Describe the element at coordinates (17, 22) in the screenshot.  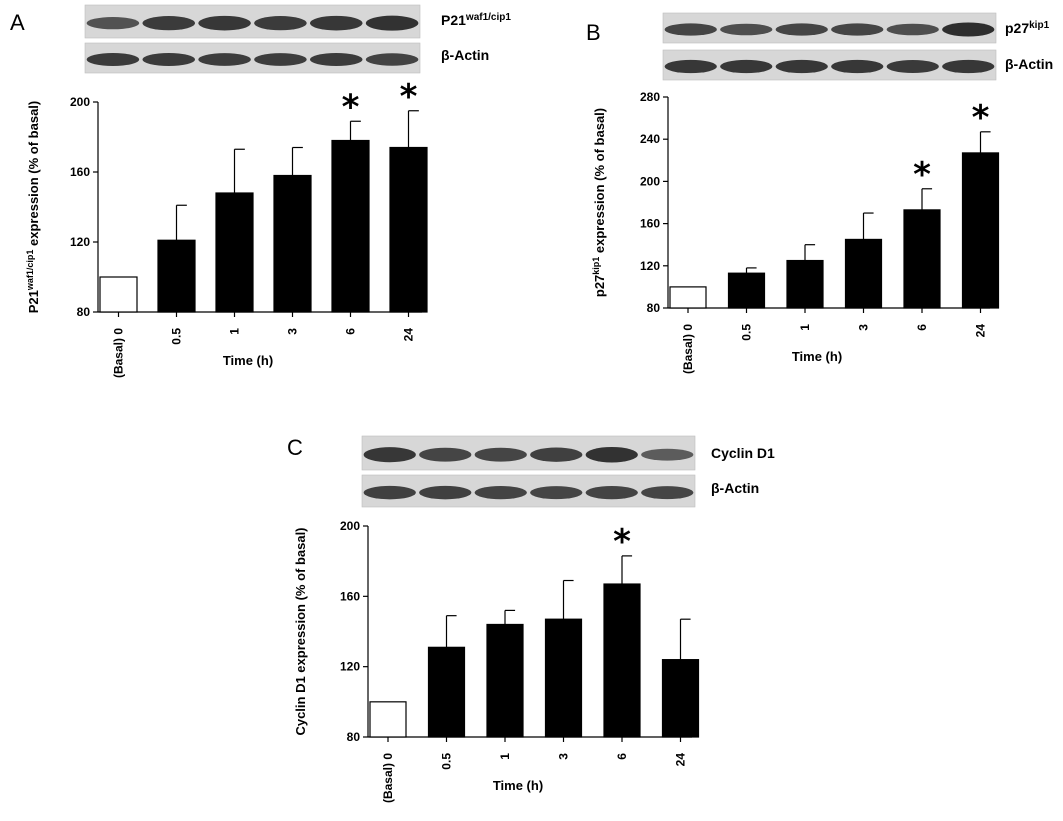
I see `panel-letter: A` at that location.